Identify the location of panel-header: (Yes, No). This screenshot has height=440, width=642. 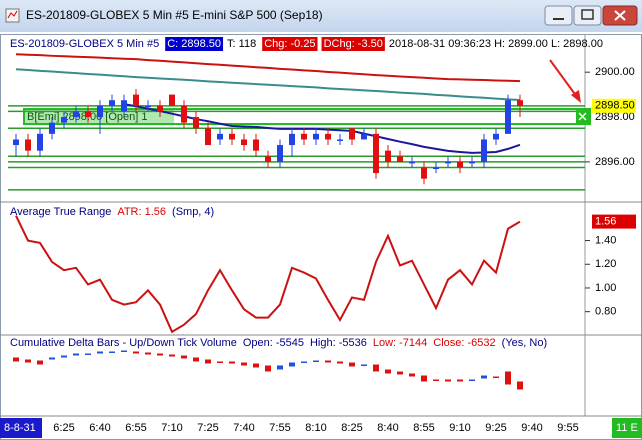
(524, 343).